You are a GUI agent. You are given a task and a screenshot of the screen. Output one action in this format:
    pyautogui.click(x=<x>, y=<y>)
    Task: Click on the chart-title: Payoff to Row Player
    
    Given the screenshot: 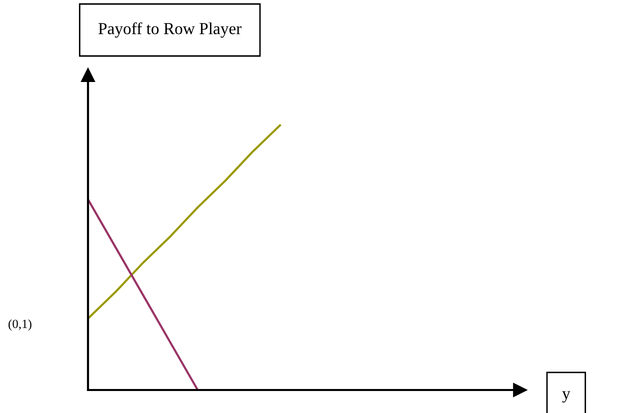 What is the action you would take?
    pyautogui.click(x=170, y=30)
    